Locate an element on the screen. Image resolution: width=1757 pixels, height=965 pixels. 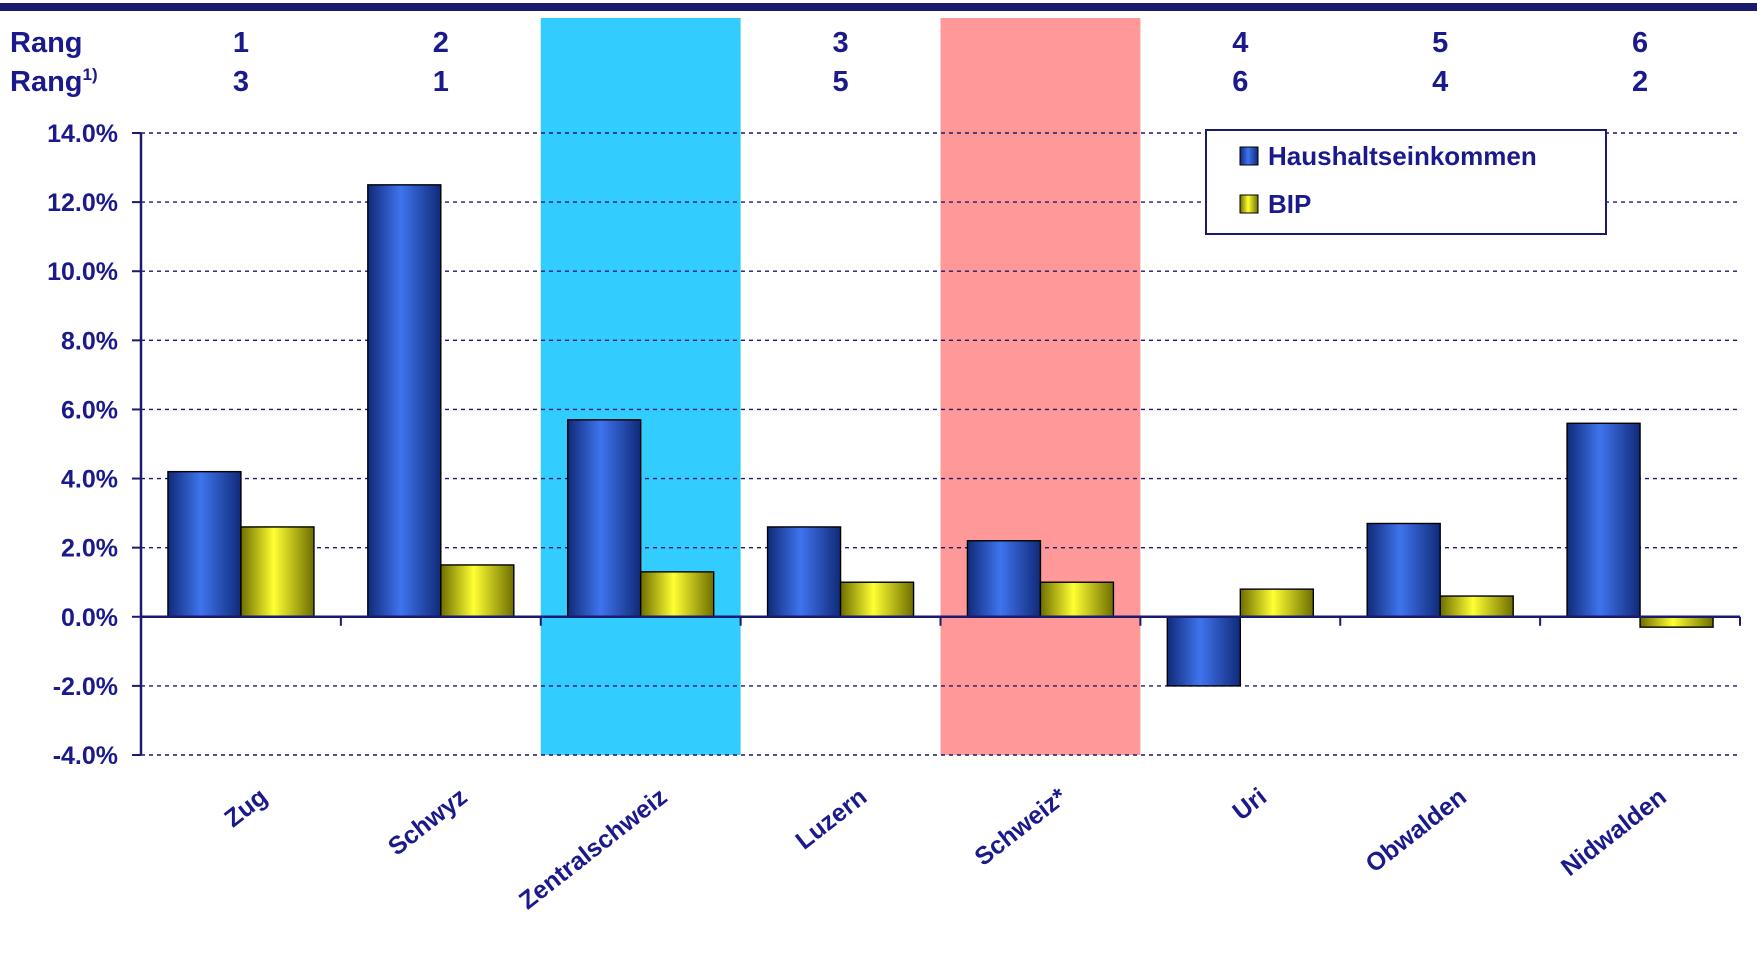
rank-value-1-3: 5 is located at coordinates (840, 82).